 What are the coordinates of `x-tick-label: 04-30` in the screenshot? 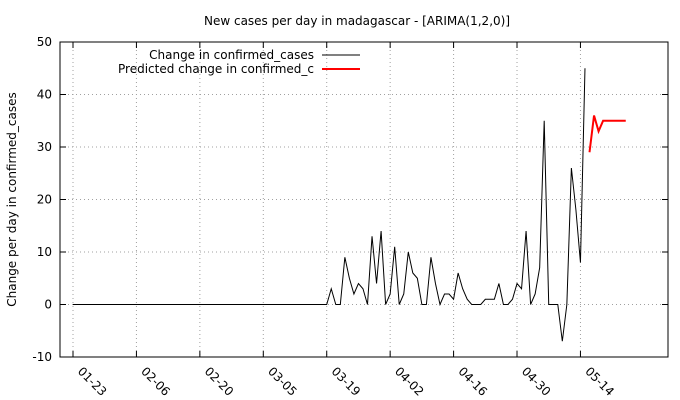 It's located at (536, 381).